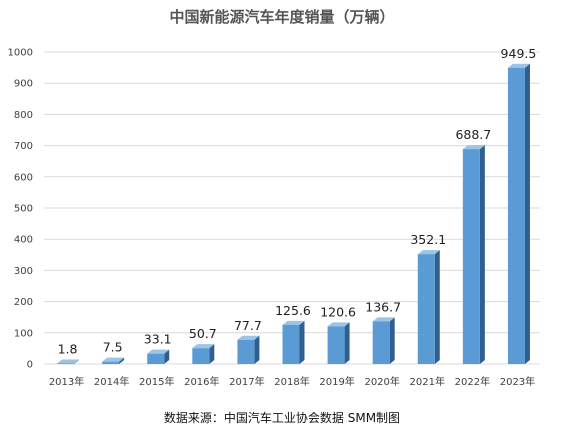  What do you see at coordinates (383, 306) in the screenshot?
I see `data-label: 136.7` at bounding box center [383, 306].